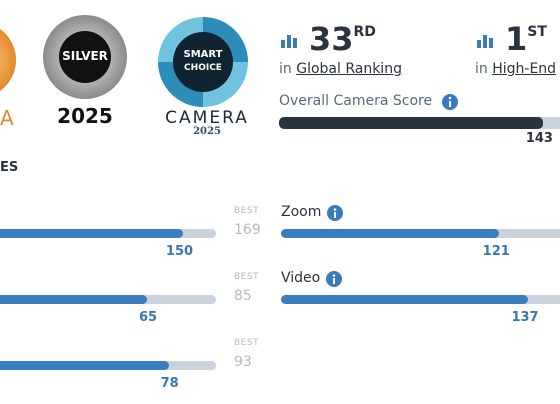  Describe the element at coordinates (539, 138) in the screenshot. I see `overall-value: 143` at that location.